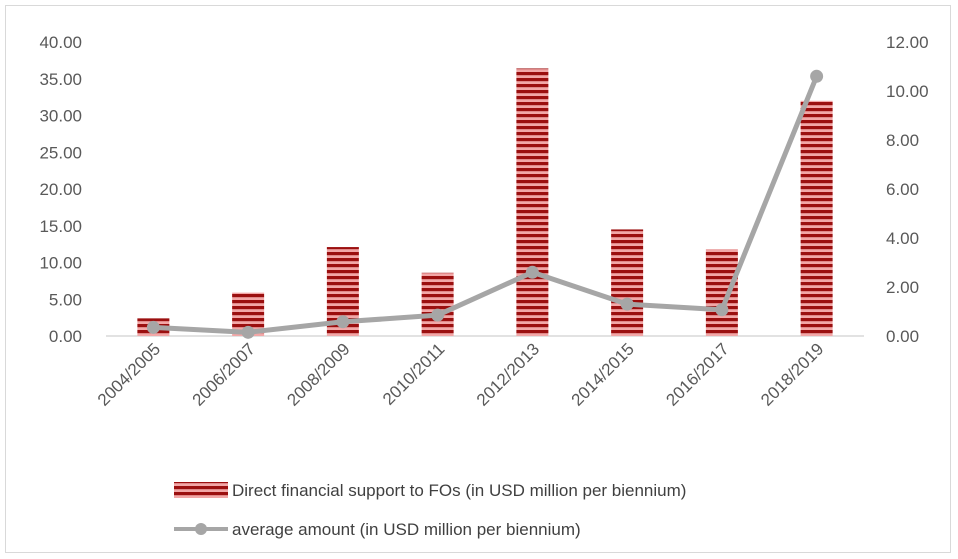  Describe the element at coordinates (697, 374) in the screenshot. I see `x-tick-label: 2016/2017` at that location.